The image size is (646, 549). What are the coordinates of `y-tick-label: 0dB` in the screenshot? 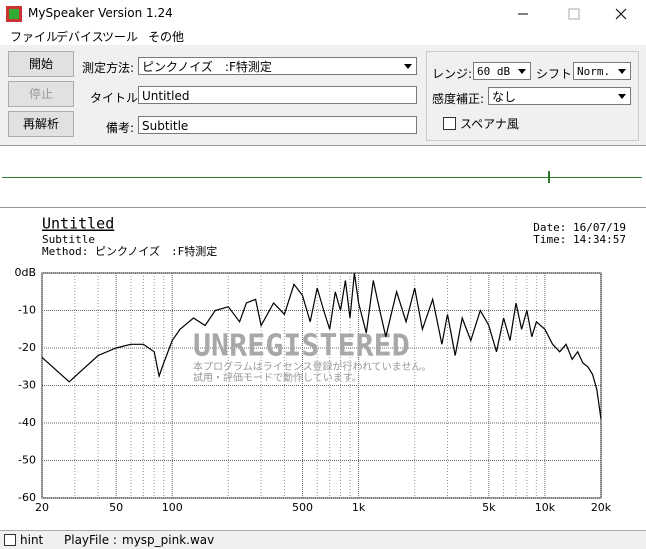 It's located at (25, 272).